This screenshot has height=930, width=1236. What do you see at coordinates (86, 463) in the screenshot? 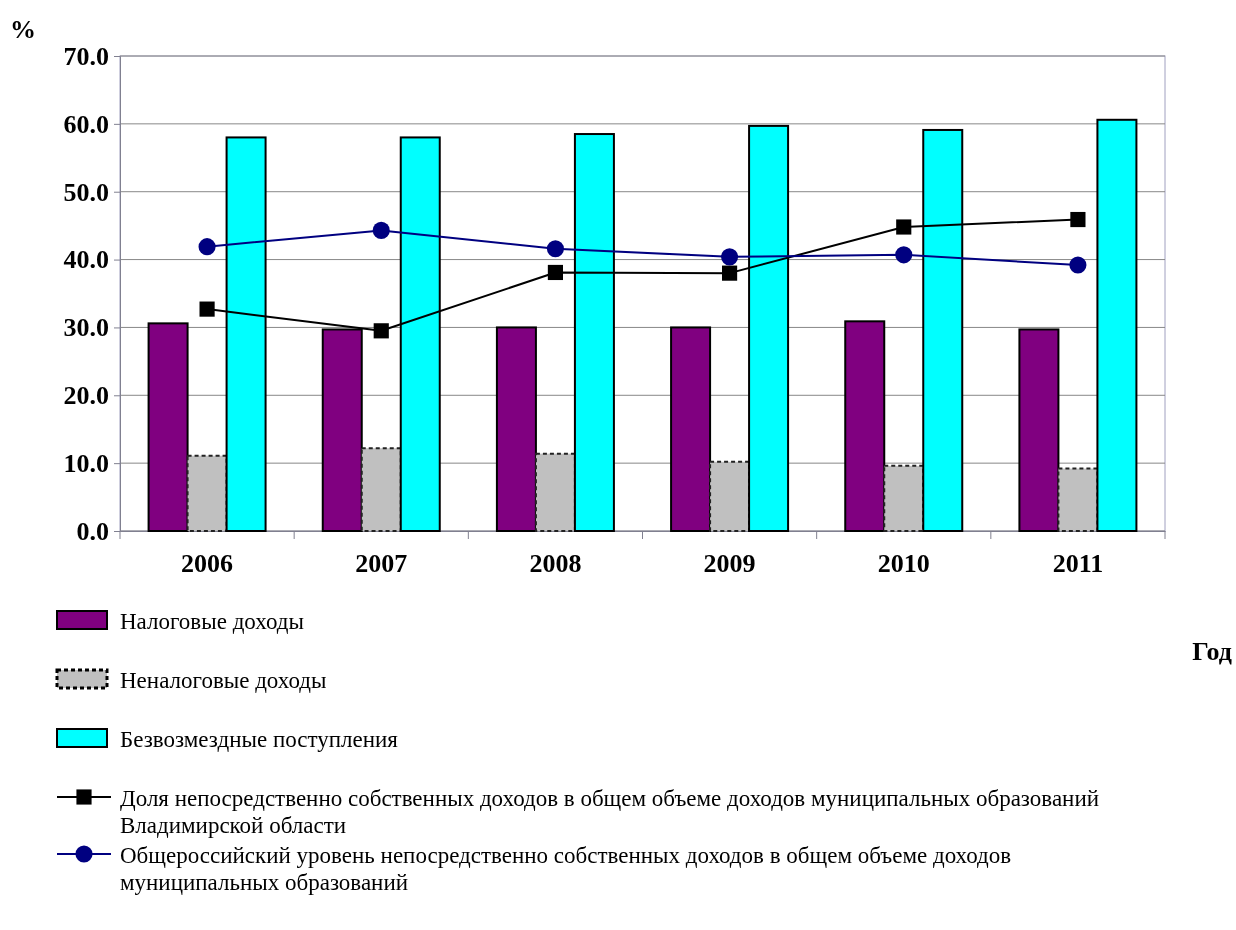
I see `y-tick-label: 10.0` at bounding box center [86, 463].